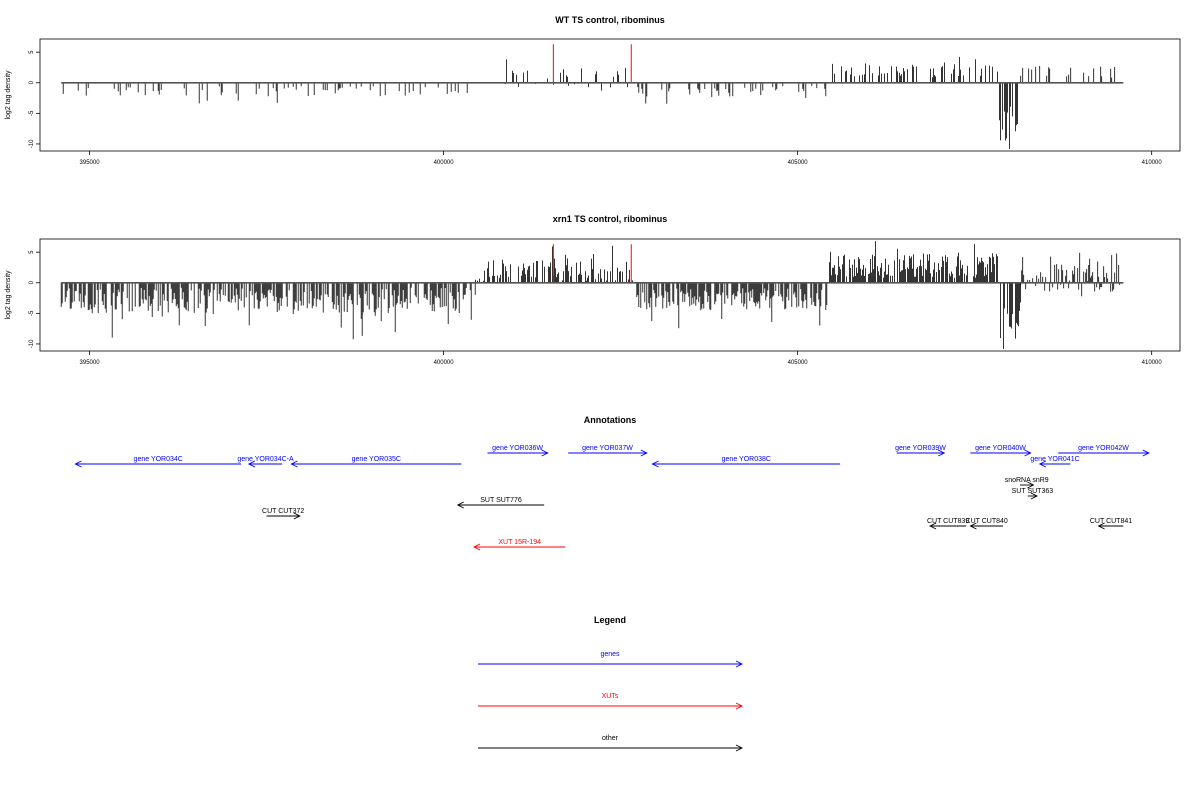  What do you see at coordinates (610, 20) in the screenshot?
I see `wt-track-title: WT TS control, ribominus` at bounding box center [610, 20].